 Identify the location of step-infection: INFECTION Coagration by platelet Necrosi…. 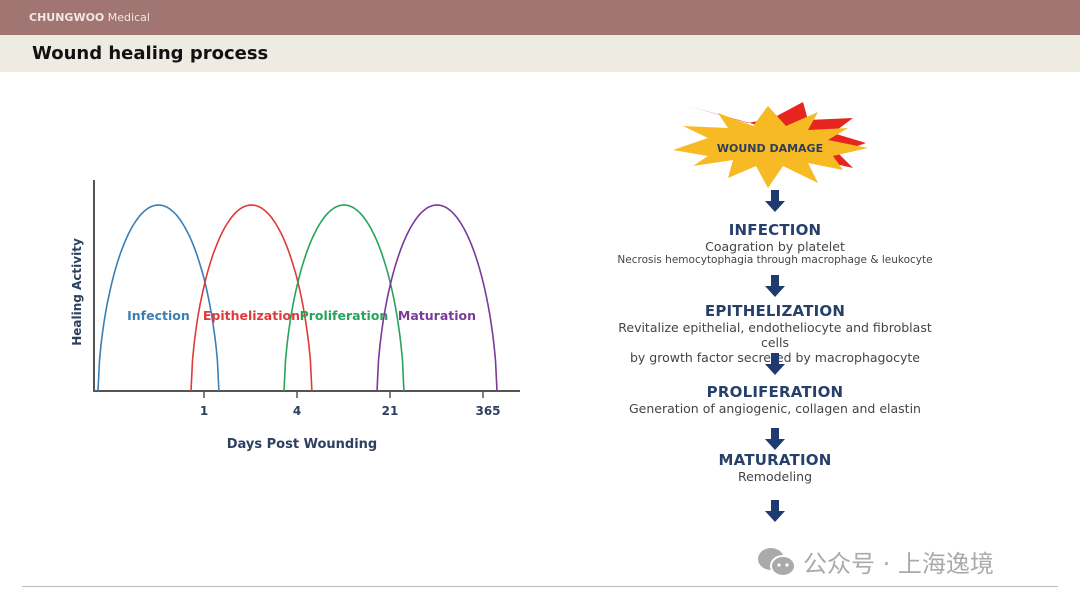
(775, 244).